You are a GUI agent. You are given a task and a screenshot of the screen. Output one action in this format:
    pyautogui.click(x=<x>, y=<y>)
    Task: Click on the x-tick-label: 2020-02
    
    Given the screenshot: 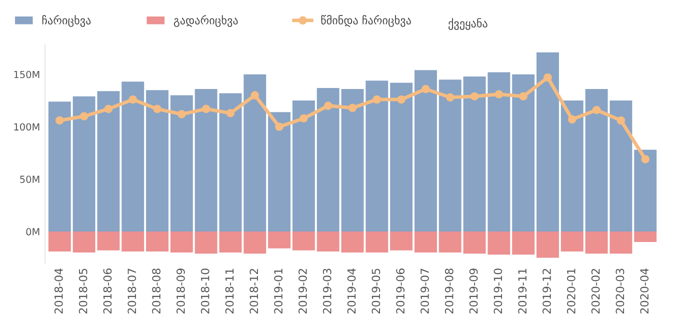 What is the action you would take?
    pyautogui.click(x=595, y=291)
    